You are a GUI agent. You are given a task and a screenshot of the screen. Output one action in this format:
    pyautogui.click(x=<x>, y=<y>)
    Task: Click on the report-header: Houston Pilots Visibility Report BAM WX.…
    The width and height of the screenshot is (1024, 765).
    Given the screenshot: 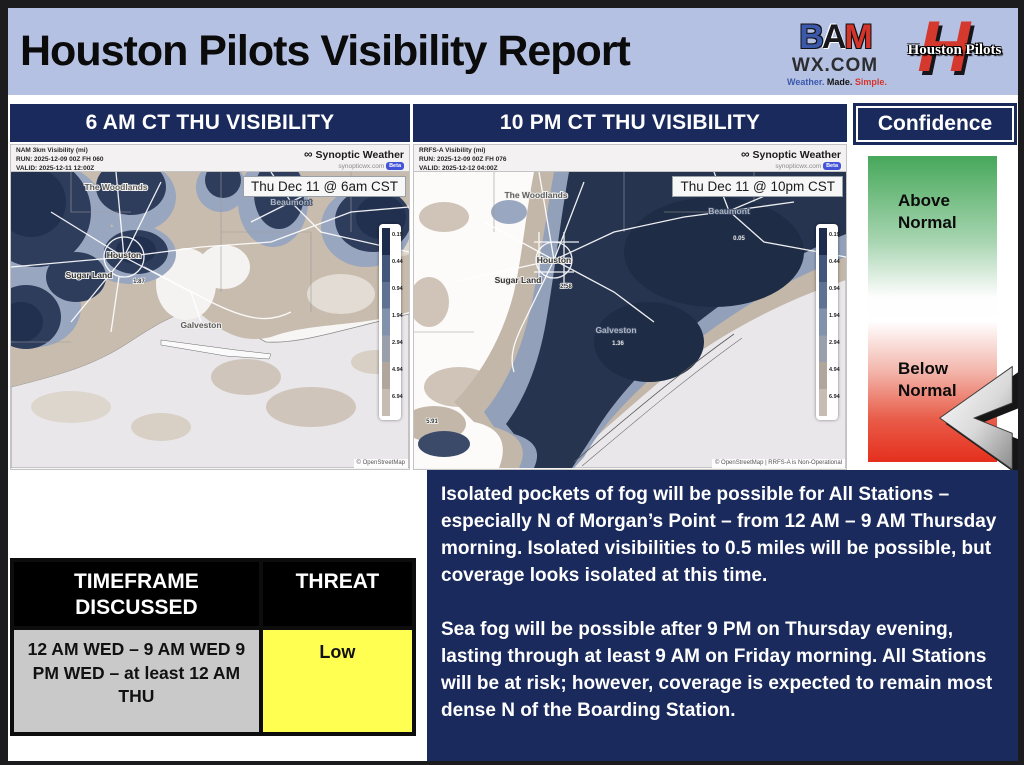 What is the action you would take?
    pyautogui.click(x=513, y=51)
    